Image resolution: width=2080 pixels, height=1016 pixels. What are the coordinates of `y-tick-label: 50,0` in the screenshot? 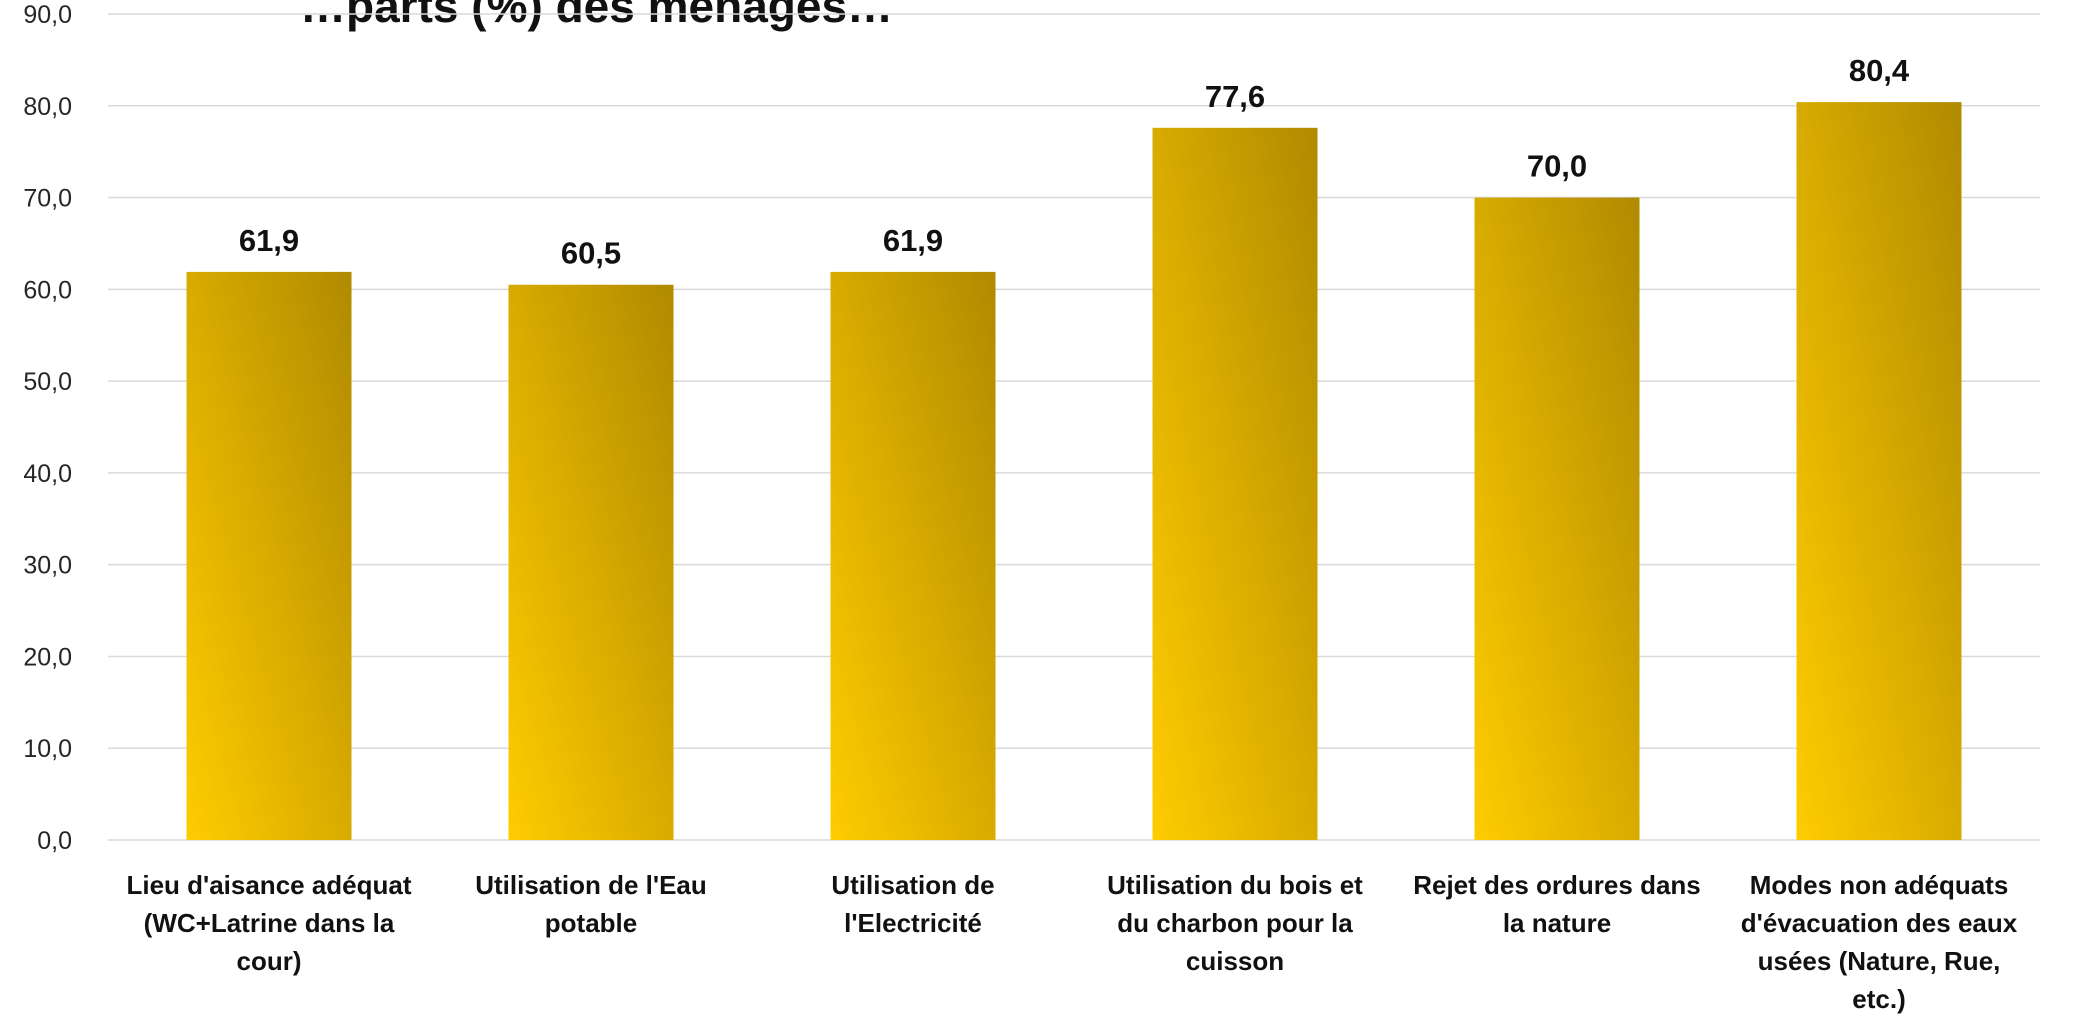 It's located at (47, 382).